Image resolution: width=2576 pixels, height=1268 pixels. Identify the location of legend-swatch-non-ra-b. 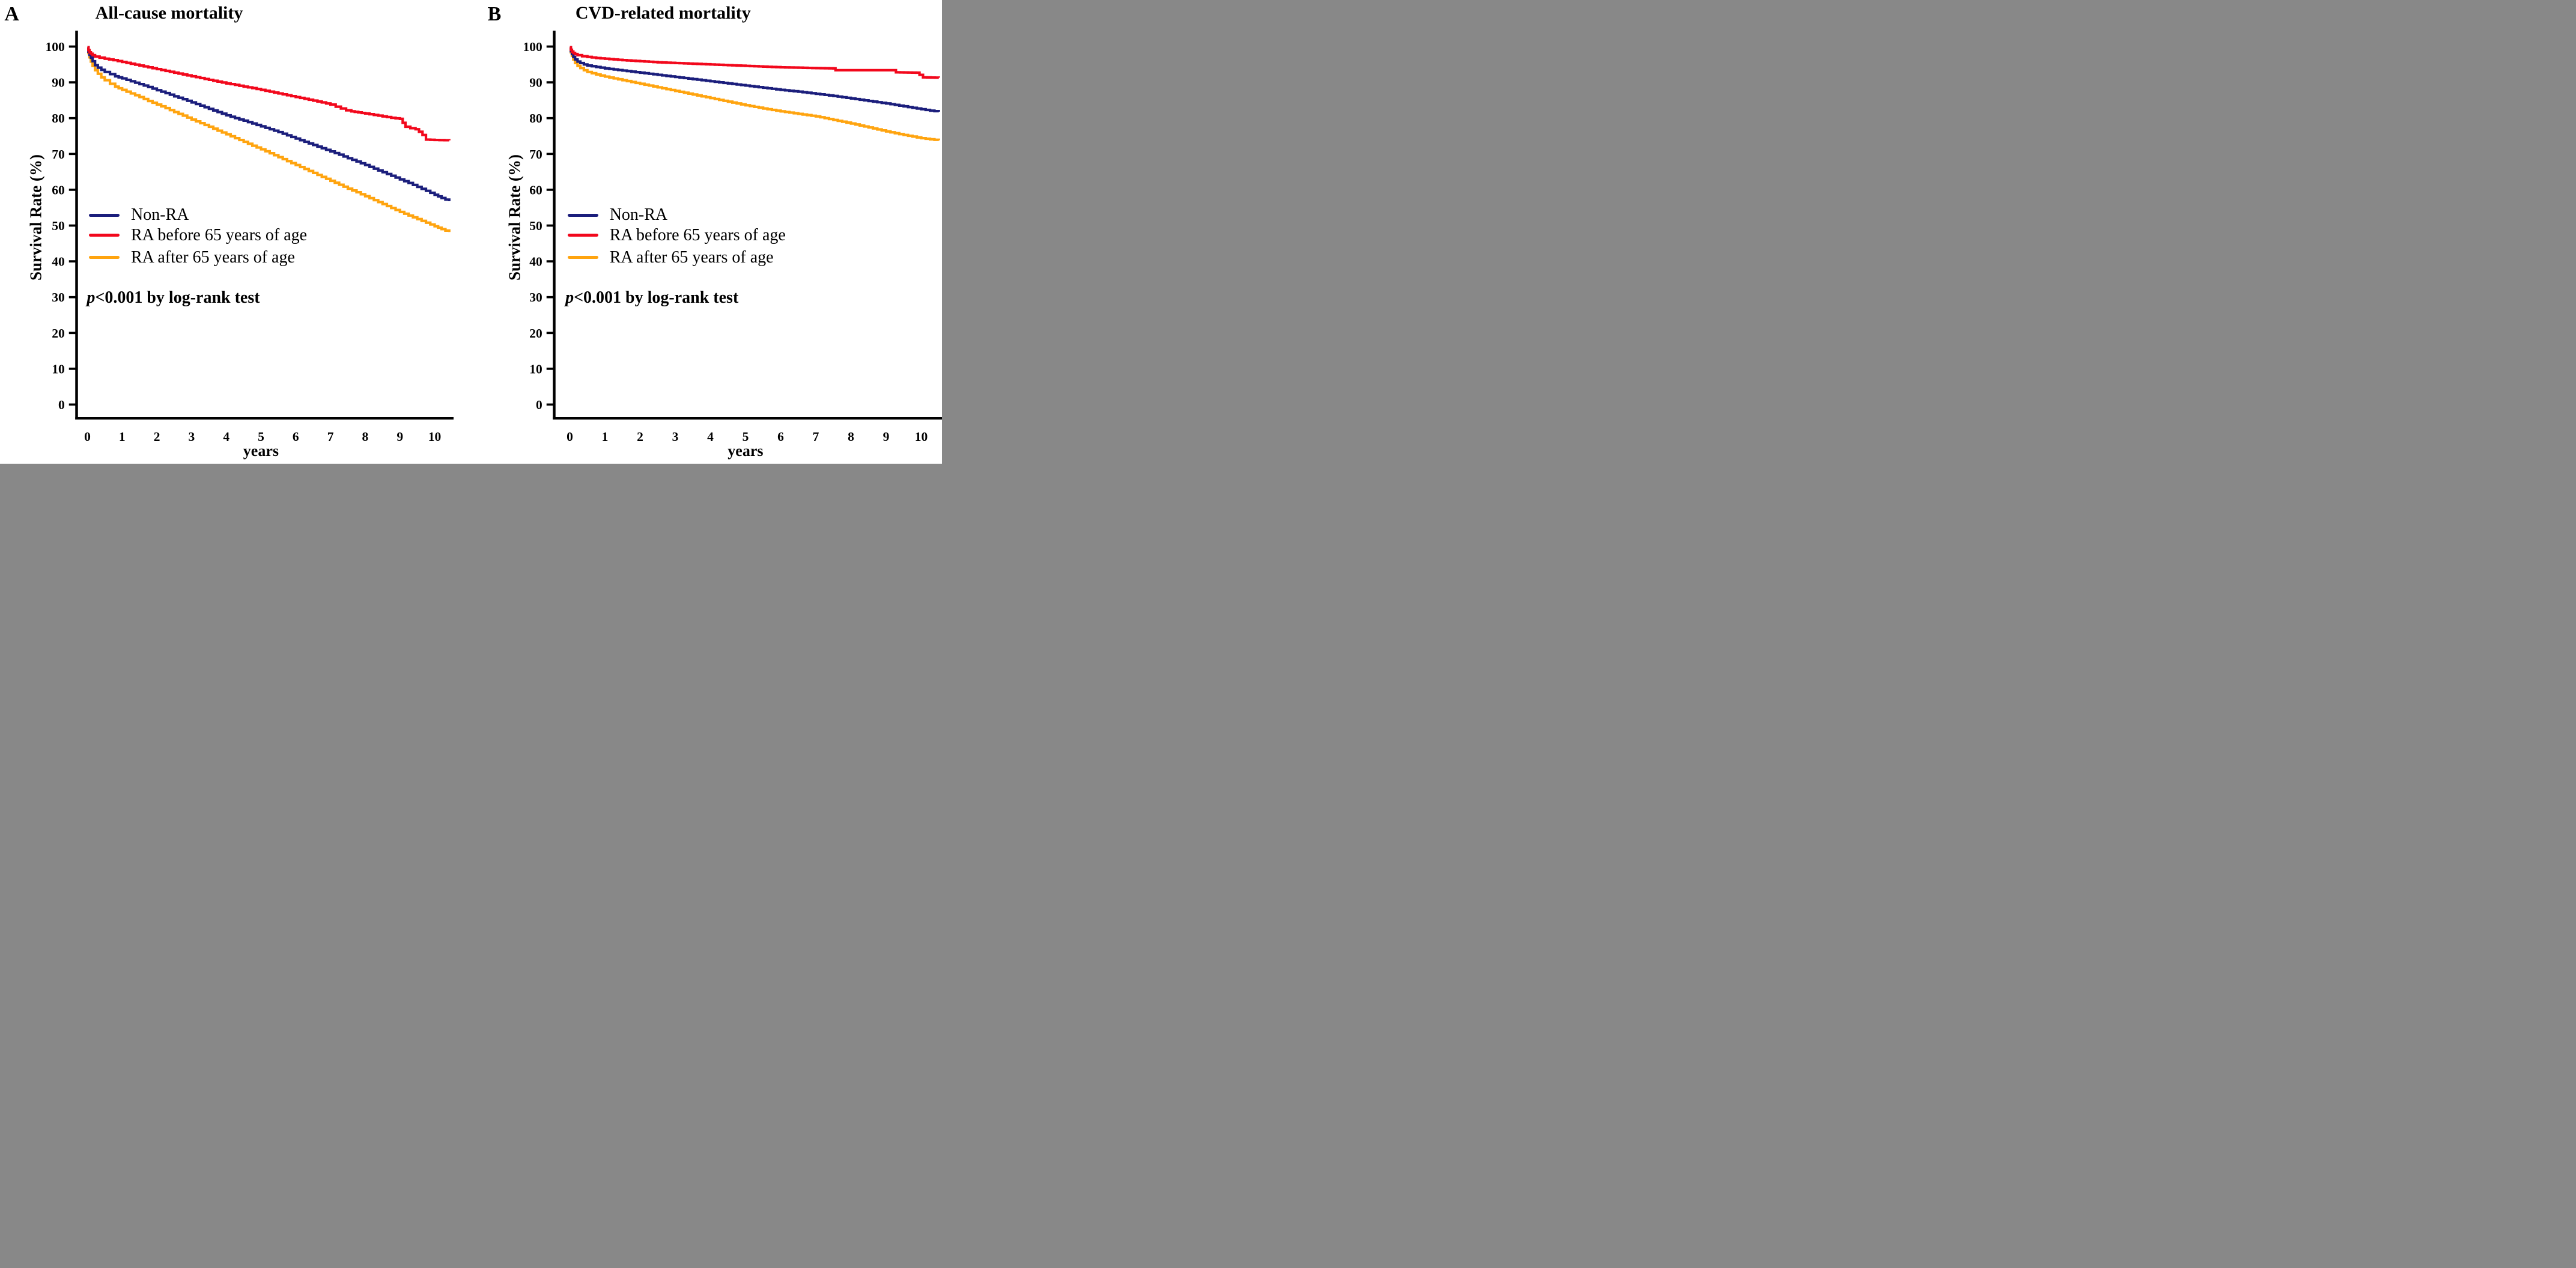
(582, 215).